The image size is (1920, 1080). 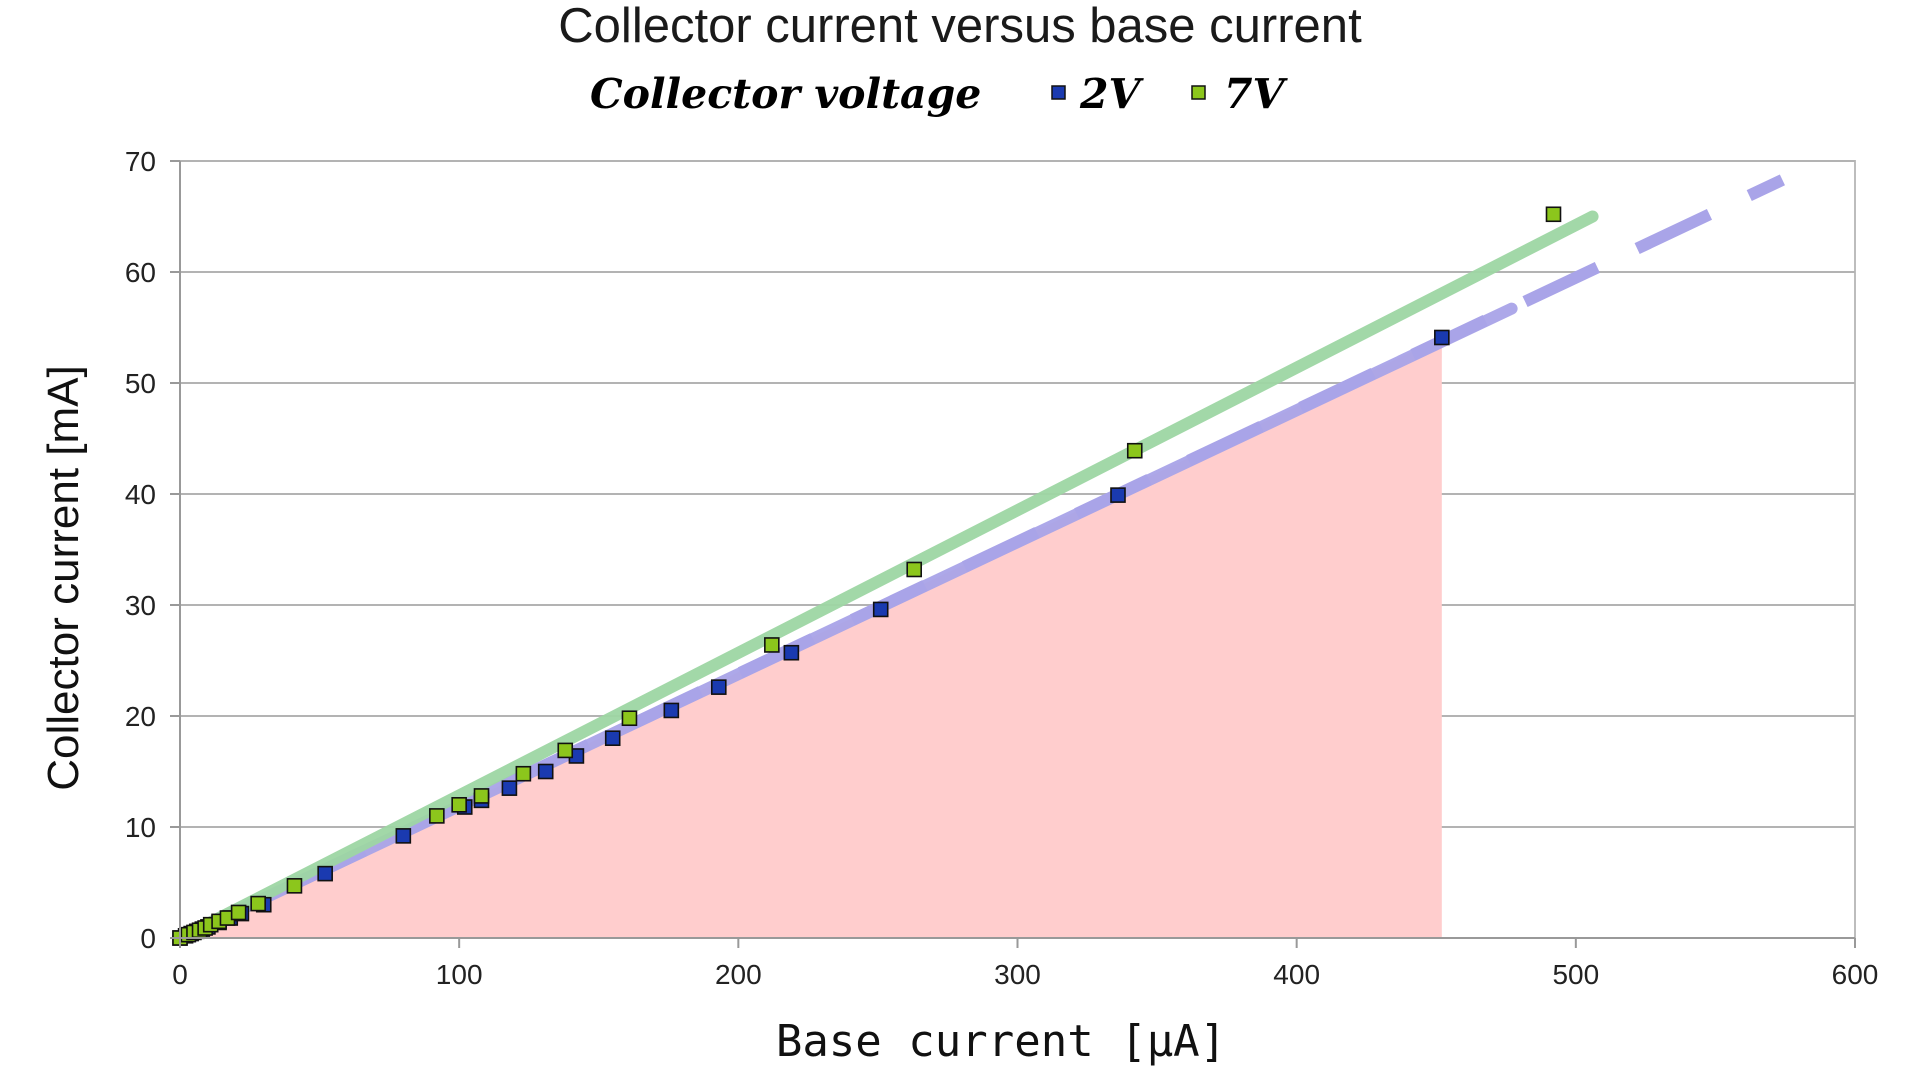 I want to click on legend-marker-2v, so click(x=1058, y=92).